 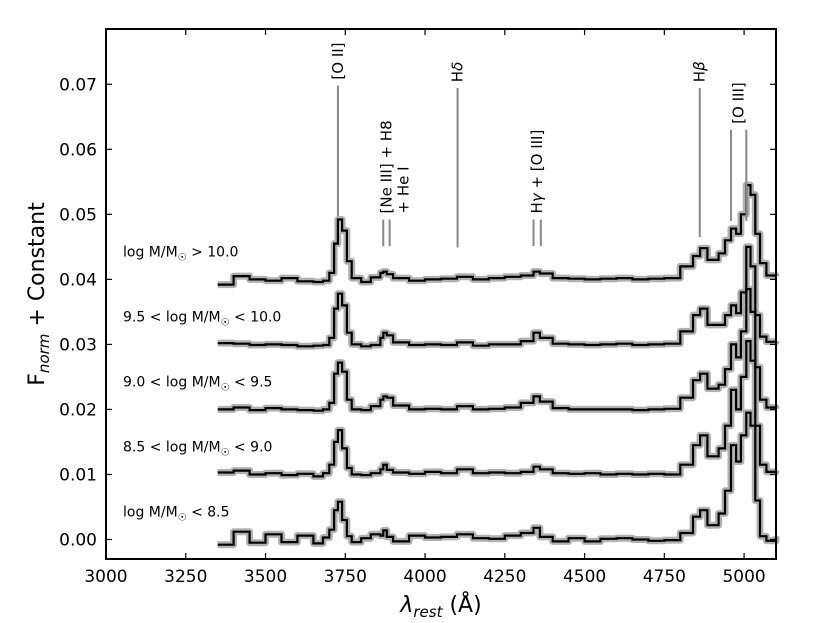 What do you see at coordinates (176, 514) in the screenshot?
I see `series-label-4: log M/M☉ < 8.5` at bounding box center [176, 514].